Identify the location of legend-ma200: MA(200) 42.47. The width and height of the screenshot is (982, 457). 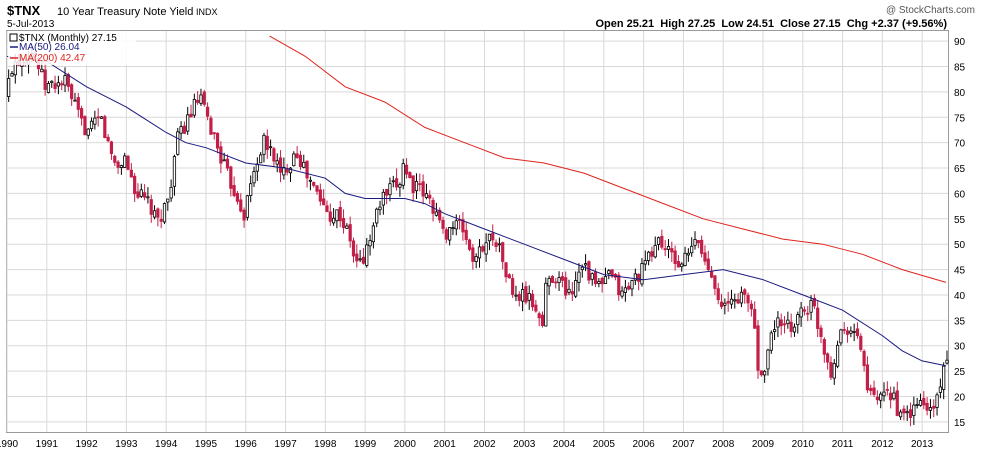
(52, 58).